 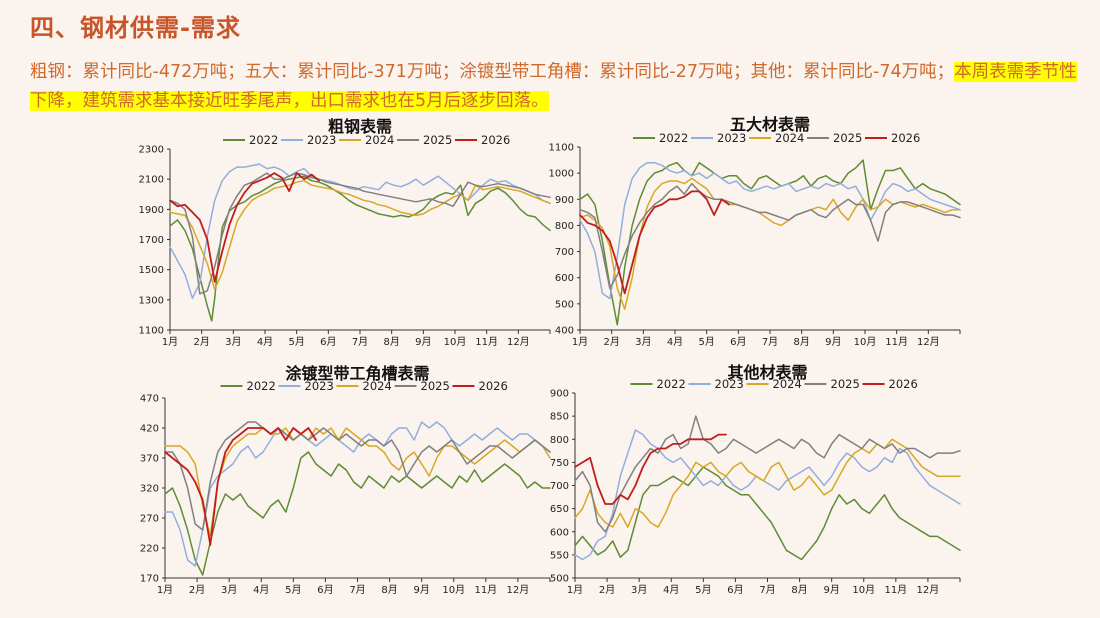 What do you see at coordinates (564, 252) in the screenshot?
I see `y-tick-label: 700` at bounding box center [564, 252].